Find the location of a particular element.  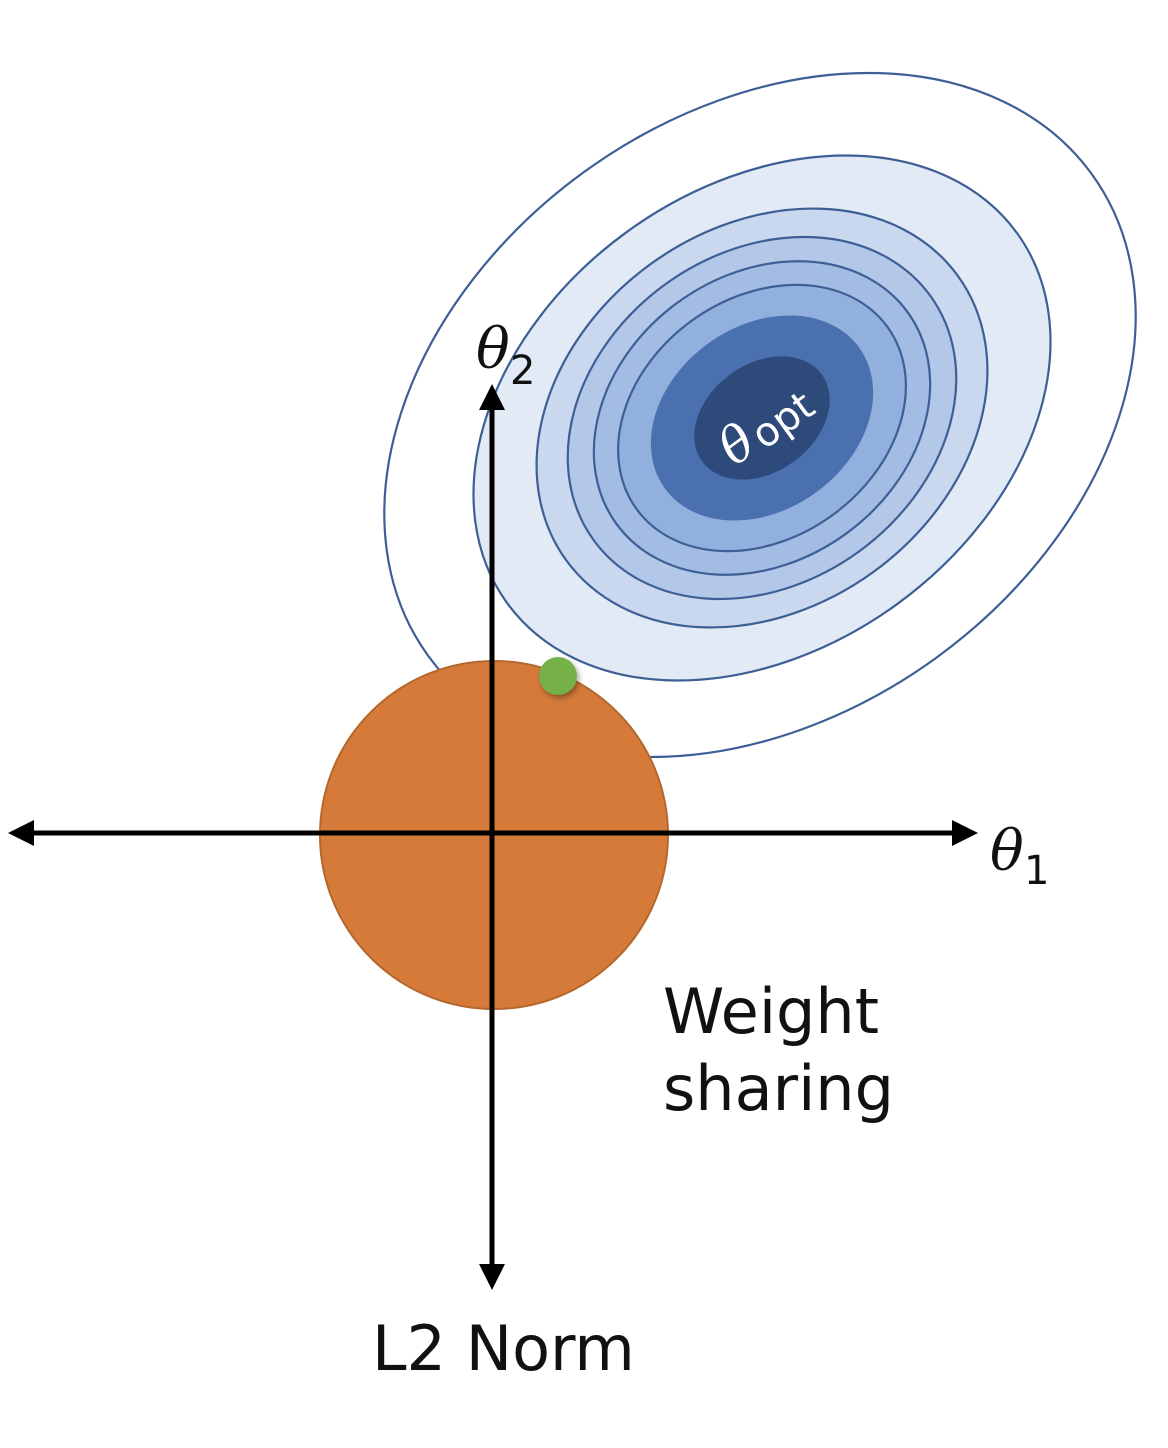

theta1-axis-arrow-left is located at coordinates (21, 833).